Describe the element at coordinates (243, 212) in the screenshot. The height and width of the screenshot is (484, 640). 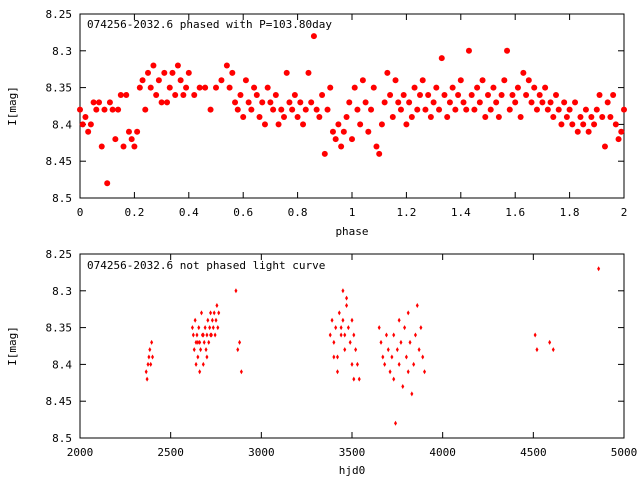
I see `phased-x-tick-label: 0.6` at that location.